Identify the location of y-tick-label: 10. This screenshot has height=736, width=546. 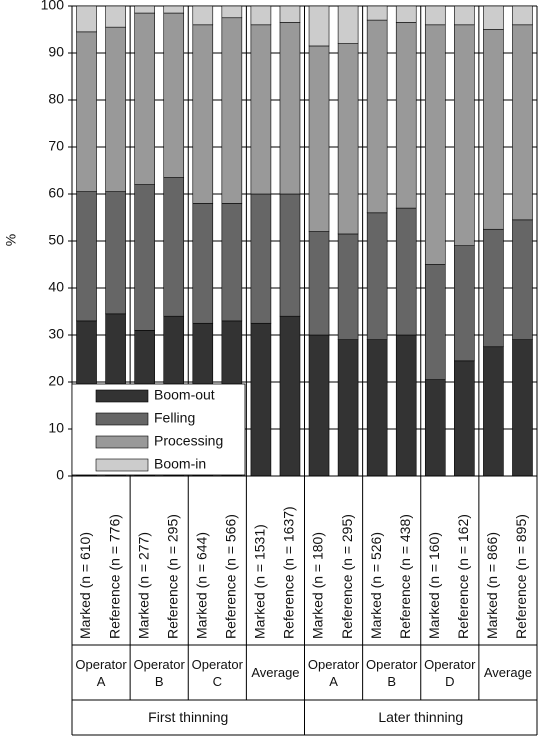
(56, 428).